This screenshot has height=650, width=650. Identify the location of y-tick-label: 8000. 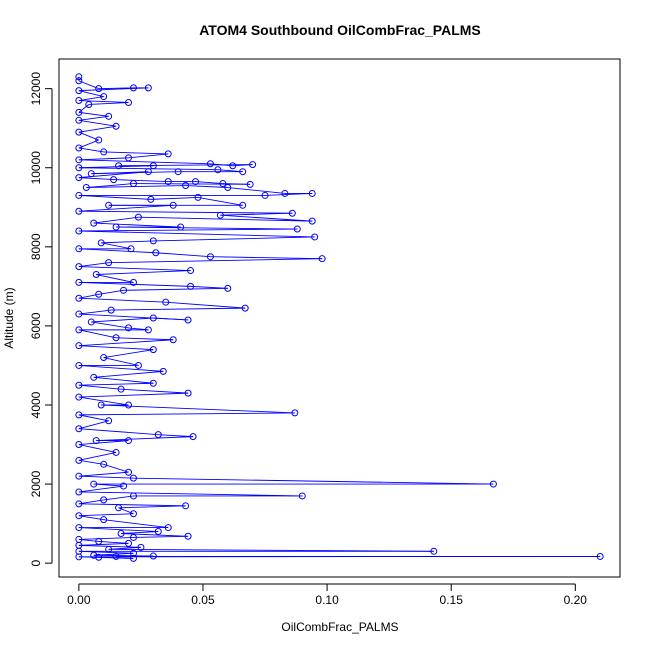
(36, 246).